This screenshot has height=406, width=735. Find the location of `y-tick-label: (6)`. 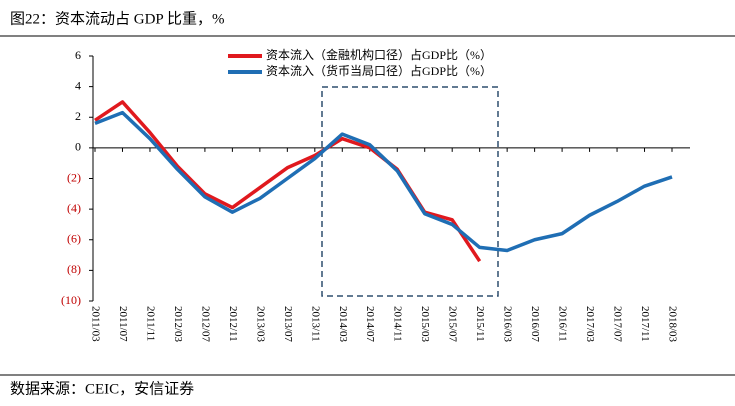

y-tick-label: (6) is located at coordinates (74, 239).